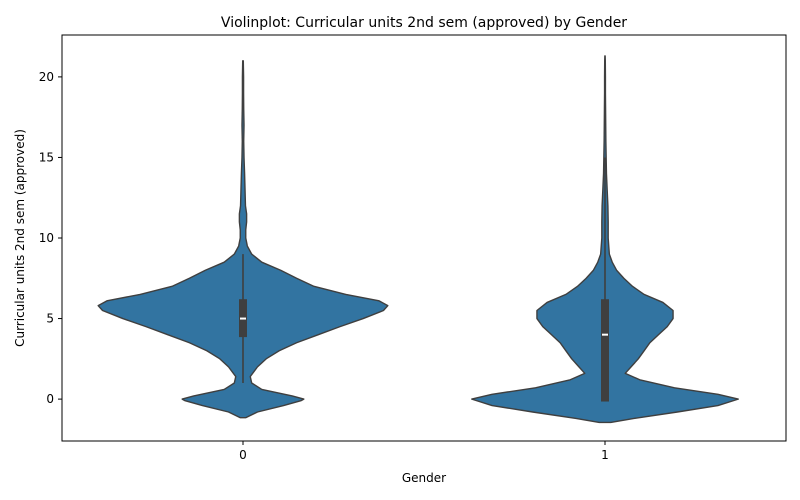 The height and width of the screenshot is (500, 800). I want to click on y-tick-label: 0, so click(50, 399).